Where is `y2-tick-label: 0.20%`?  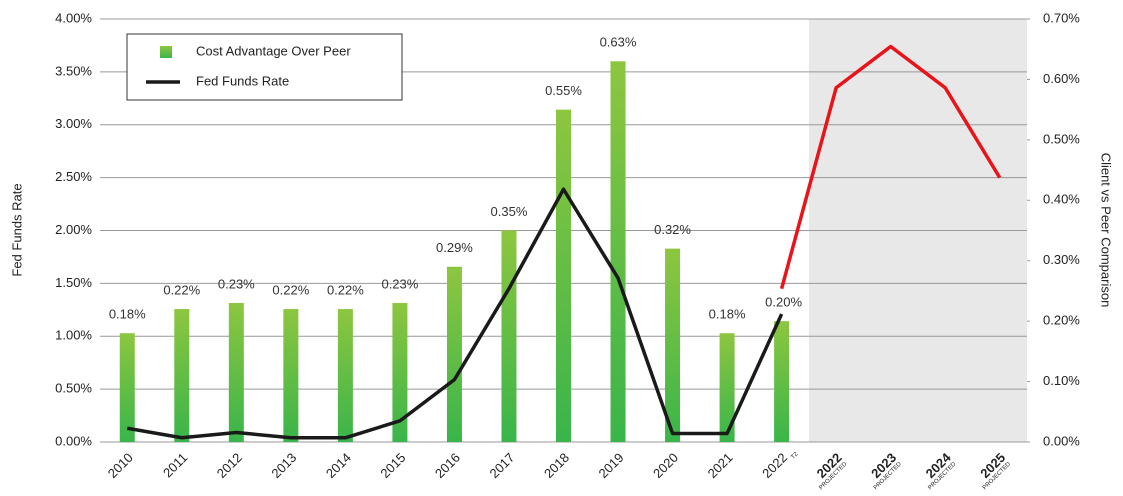 y2-tick-label: 0.20% is located at coordinates (1061, 320).